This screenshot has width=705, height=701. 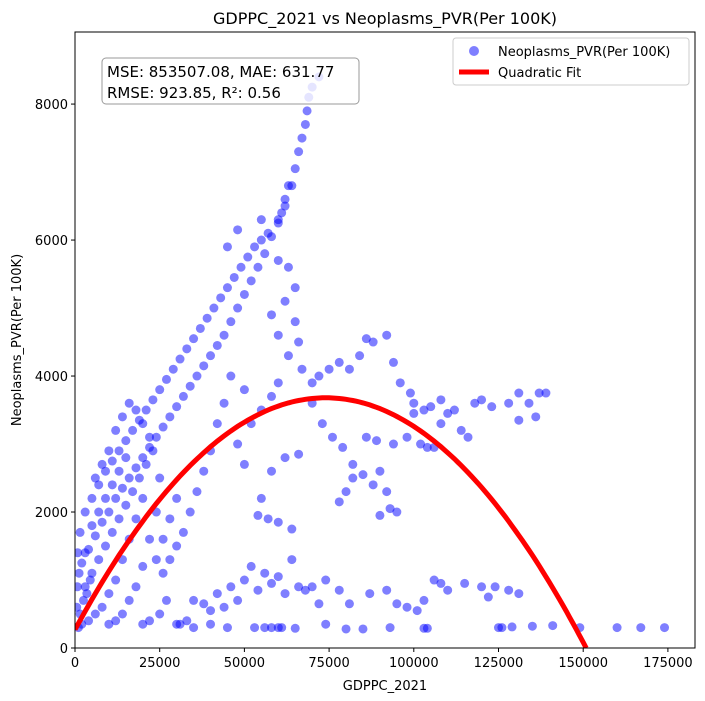 What do you see at coordinates (75, 663) in the screenshot?
I see `x-tick-label: 0` at bounding box center [75, 663].